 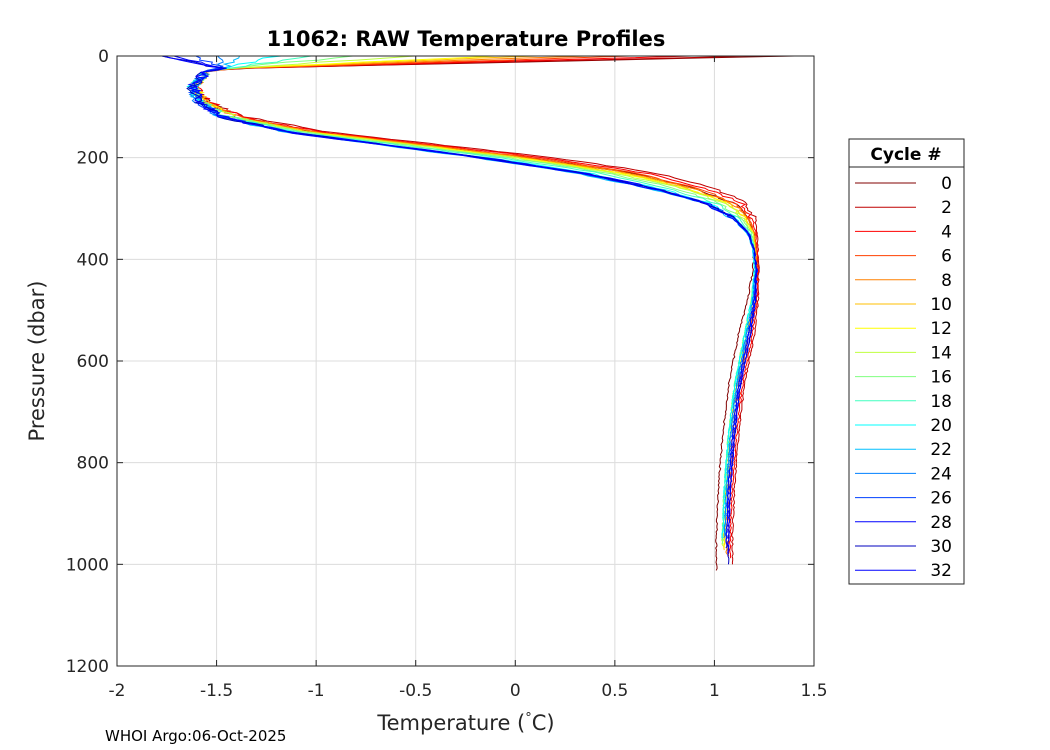 What do you see at coordinates (941, 499) in the screenshot?
I see `legend-label-cycle-26: 26` at bounding box center [941, 499].